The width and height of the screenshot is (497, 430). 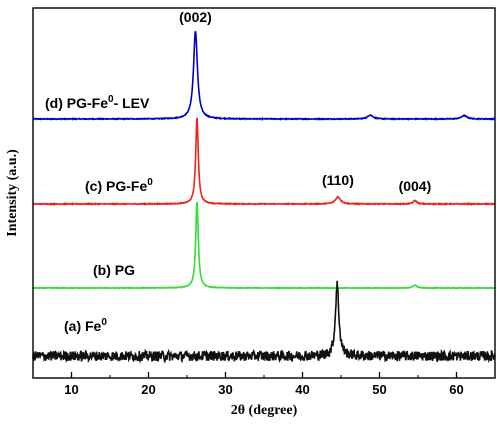 I want to click on series-labels-group: (d) PG-Fe0- LEV(c) PG-Fe0(b) PG(a) Fe0, so click(x=99, y=214).